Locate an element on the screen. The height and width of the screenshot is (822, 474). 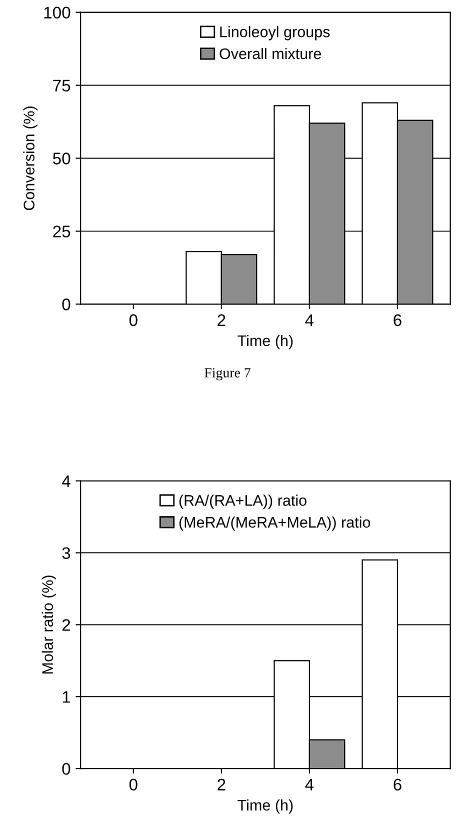
y-tick-label: 25 is located at coordinates (61, 232).